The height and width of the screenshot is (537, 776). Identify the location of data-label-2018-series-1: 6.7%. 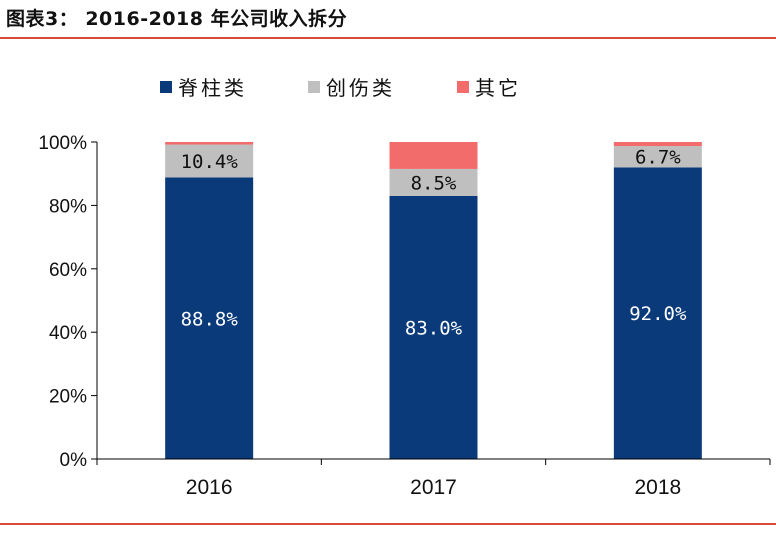
(658, 158).